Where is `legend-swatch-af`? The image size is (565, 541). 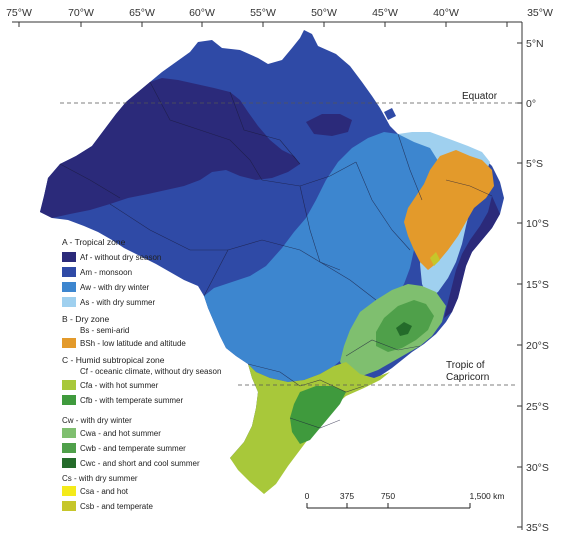 legend-swatch-af is located at coordinates (69, 257).